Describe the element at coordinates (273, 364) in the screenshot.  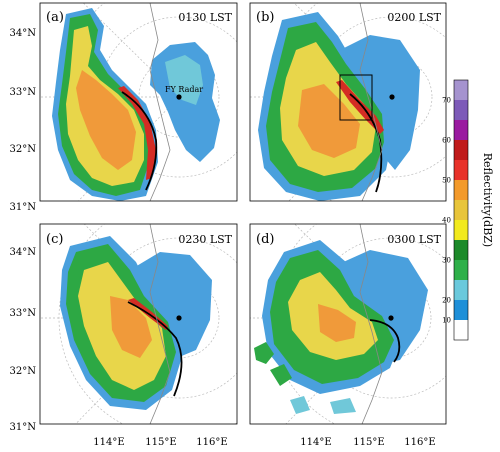
I see `echo-small-cells` at that location.